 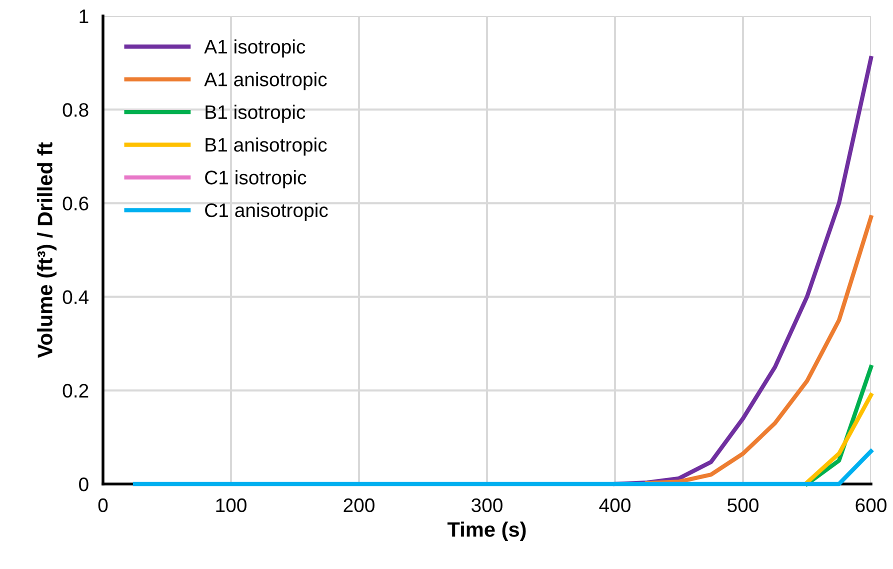 What do you see at coordinates (75, 203) in the screenshot?
I see `y-tick-label: 0.6` at bounding box center [75, 203].